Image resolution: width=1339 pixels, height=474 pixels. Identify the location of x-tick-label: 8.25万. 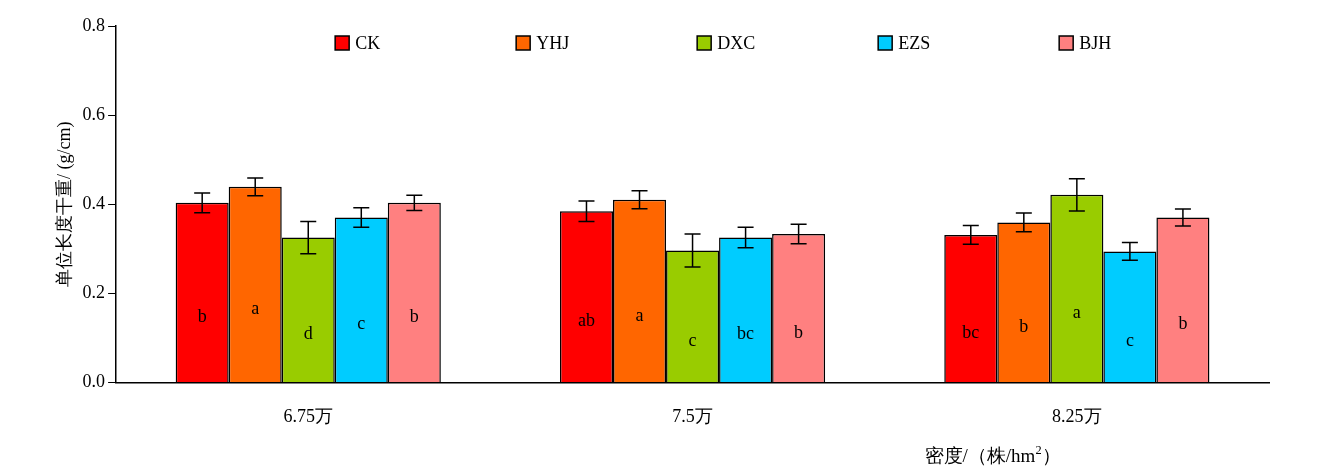
(1077, 415).